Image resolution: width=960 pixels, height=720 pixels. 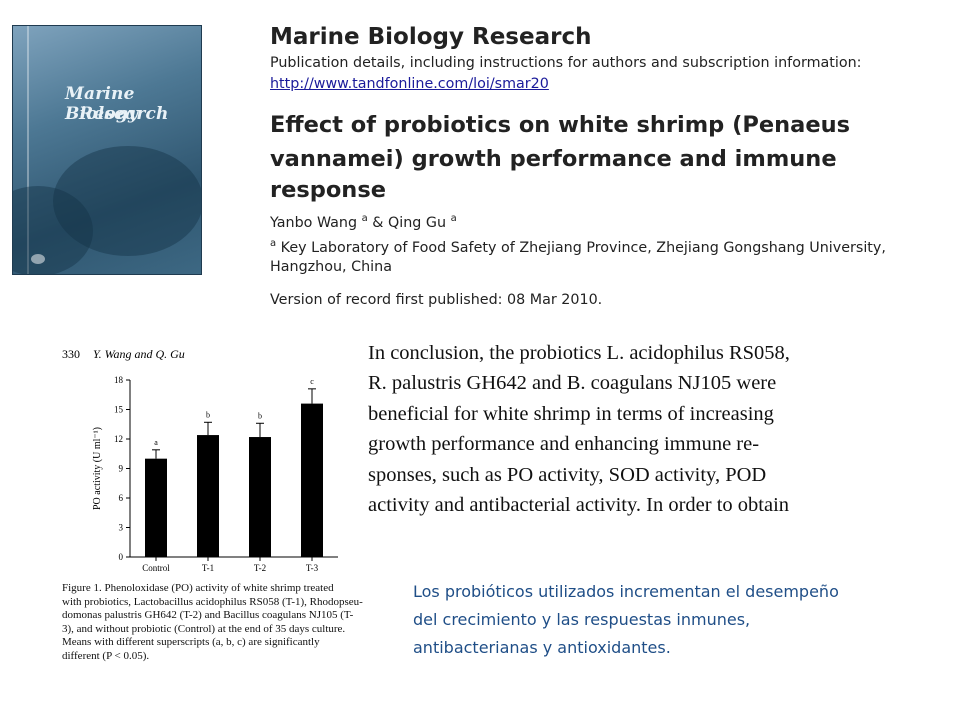 I want to click on y-tick-label: 18, so click(x=119, y=380).